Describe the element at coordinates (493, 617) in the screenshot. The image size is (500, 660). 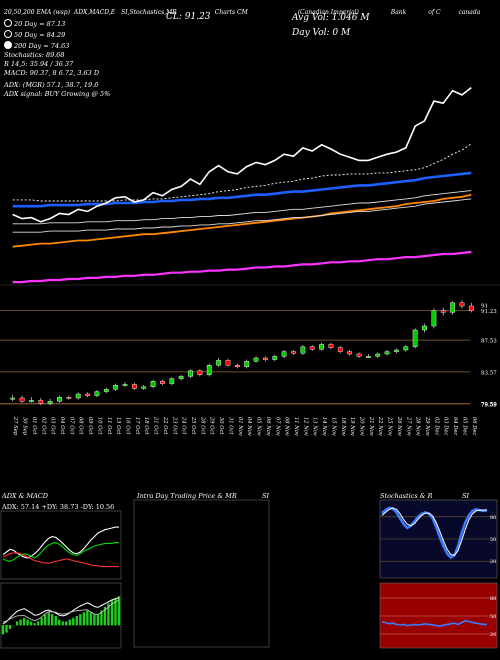
I see `mr-level-label: 50` at that location.